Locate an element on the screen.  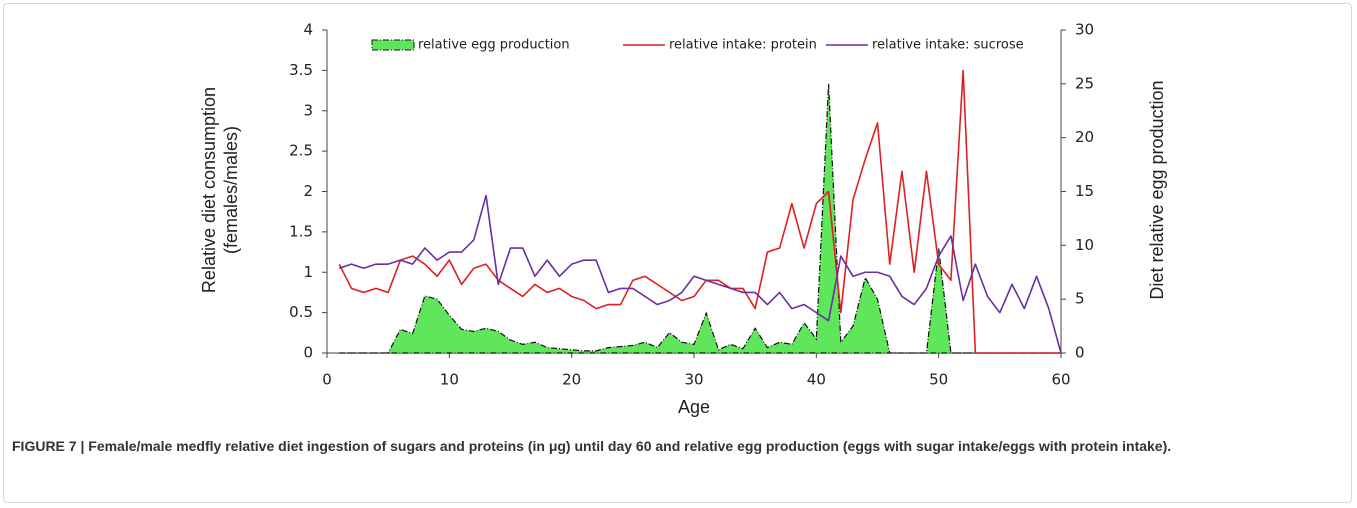
y-tick-label: 2 is located at coordinates (308, 191).